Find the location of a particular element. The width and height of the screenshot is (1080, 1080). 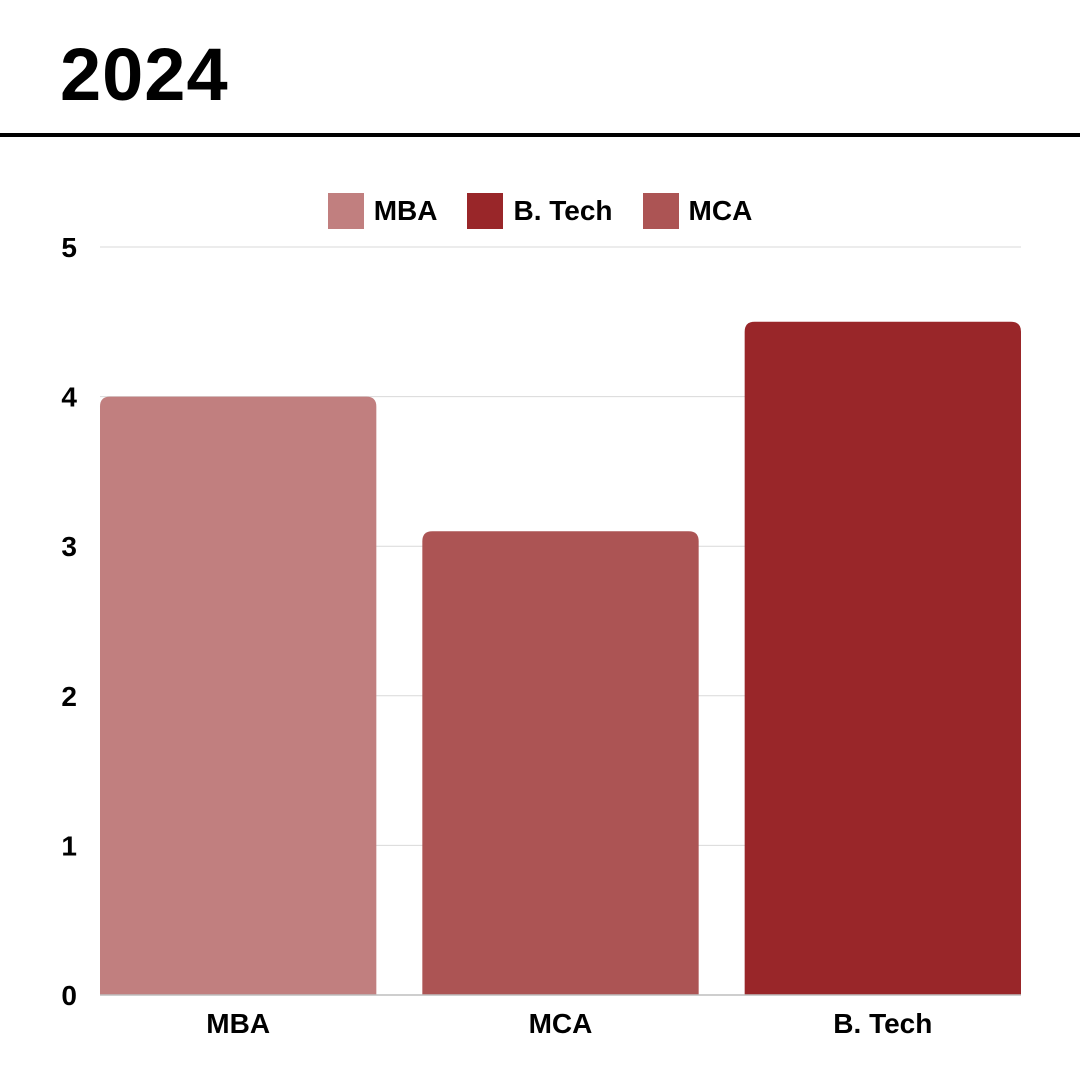

legend-label-mba: MBA is located at coordinates (405, 210).